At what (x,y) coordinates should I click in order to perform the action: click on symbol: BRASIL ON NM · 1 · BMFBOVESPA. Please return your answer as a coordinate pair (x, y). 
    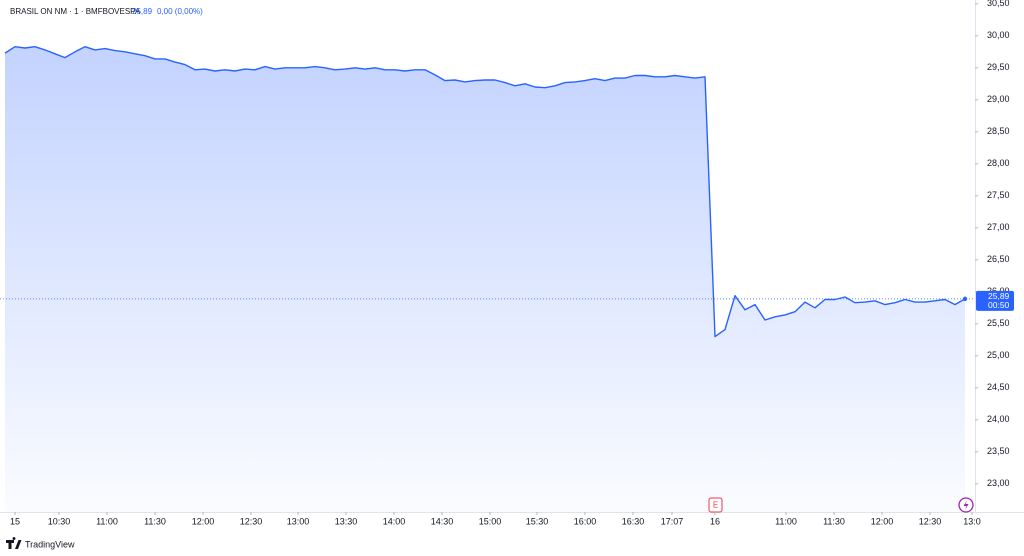
    Looking at the image, I should click on (75, 11).